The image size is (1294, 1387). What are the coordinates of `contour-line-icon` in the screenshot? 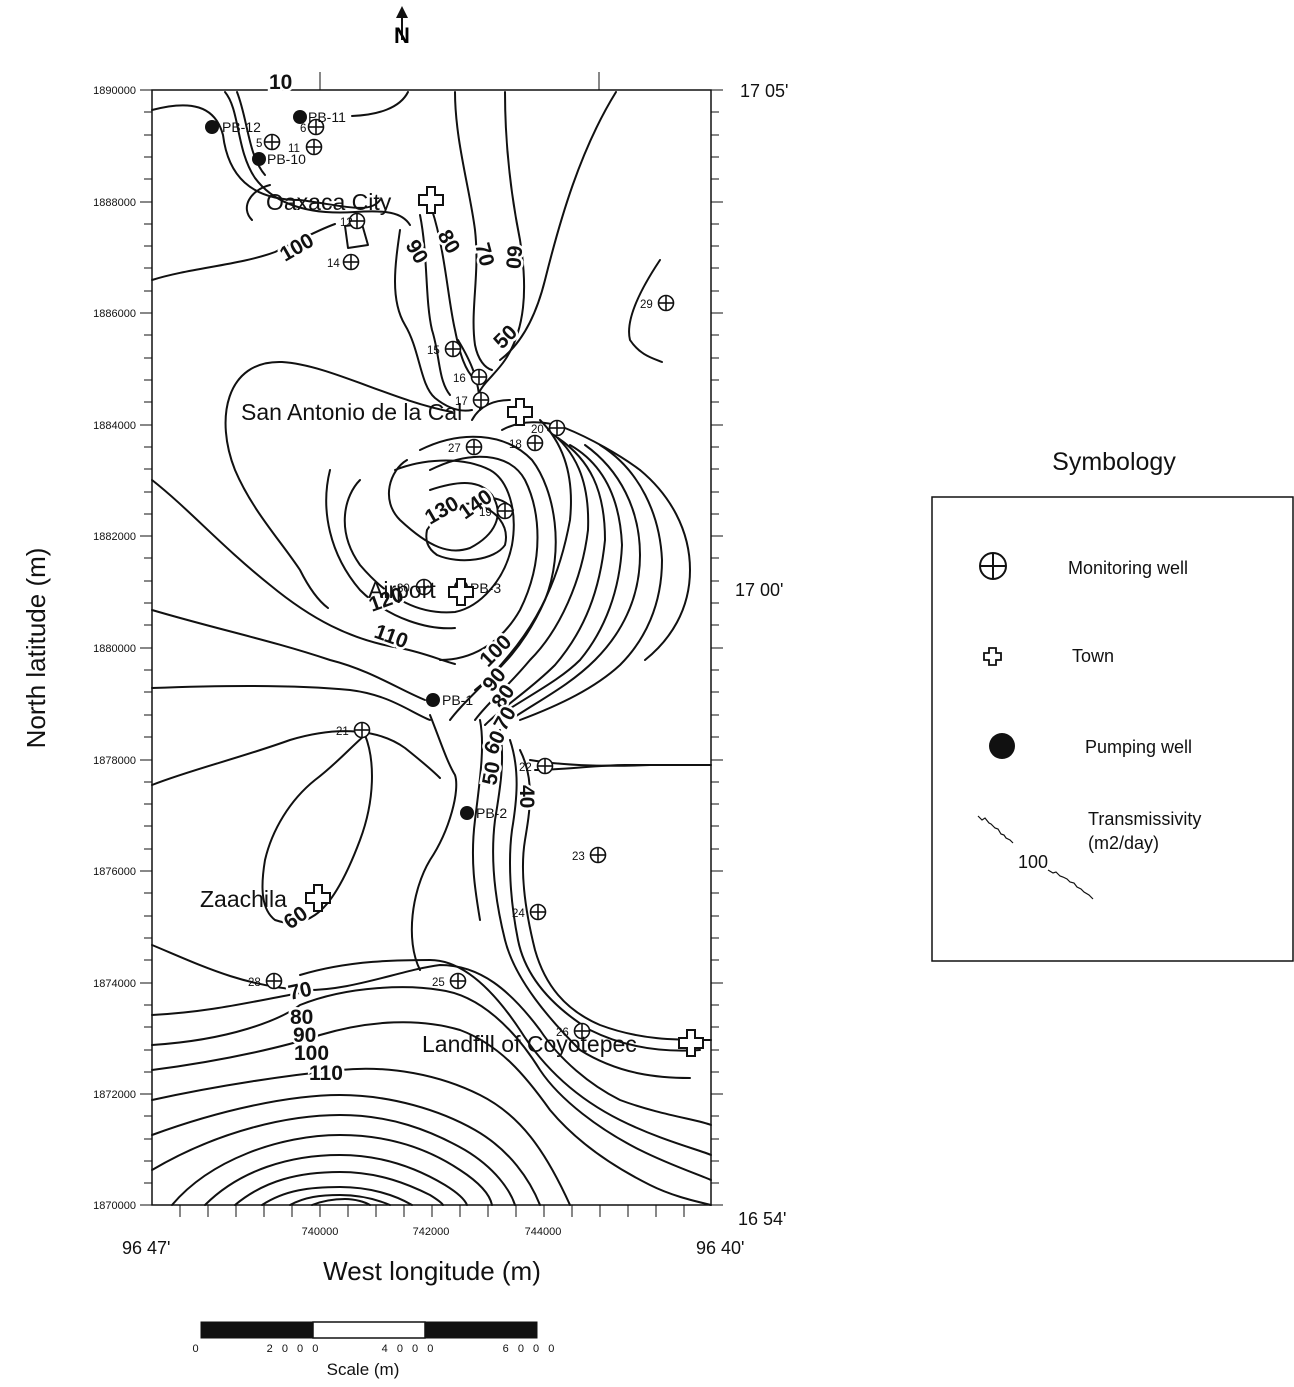 It's located at (1035, 857).